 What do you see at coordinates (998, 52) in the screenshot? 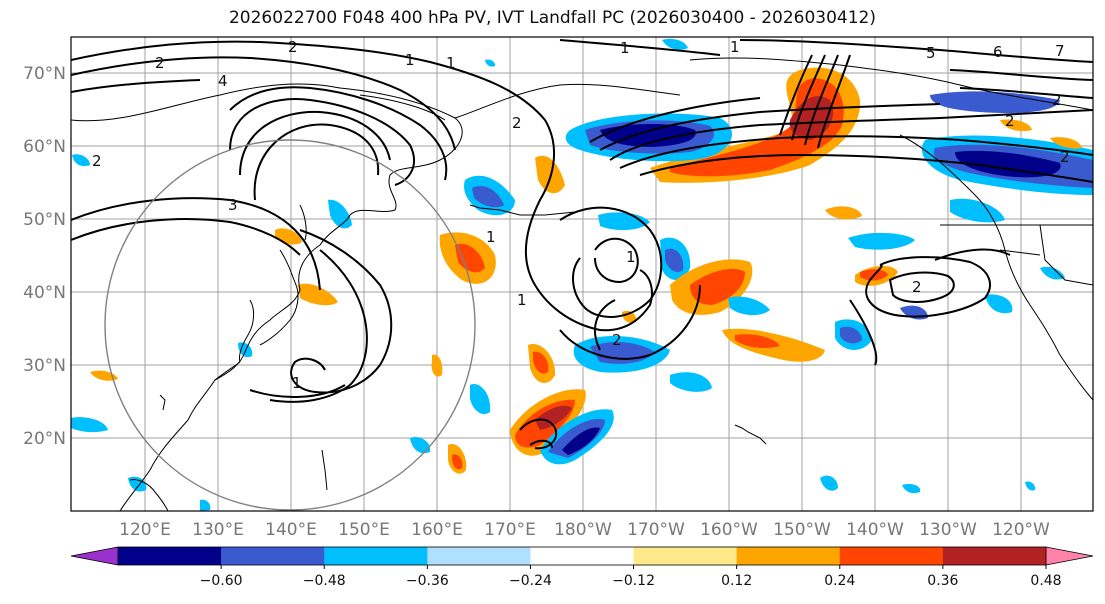
I see `svg-text: 6` at bounding box center [998, 52].